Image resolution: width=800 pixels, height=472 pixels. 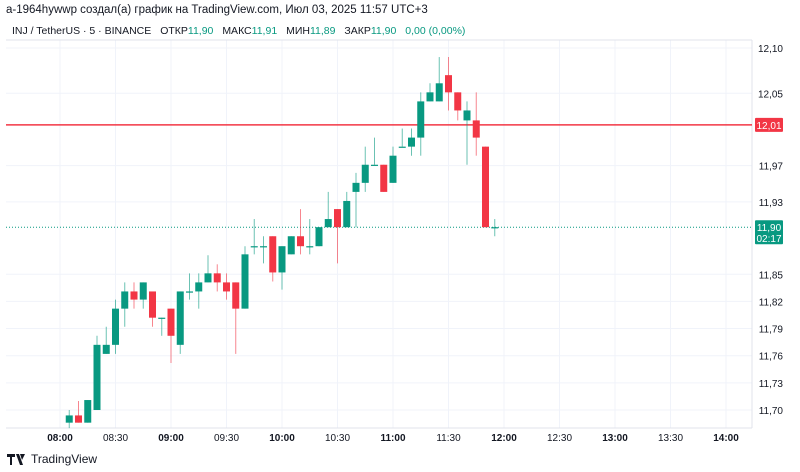 I want to click on time-tick-label: 12:30, so click(x=559, y=438).